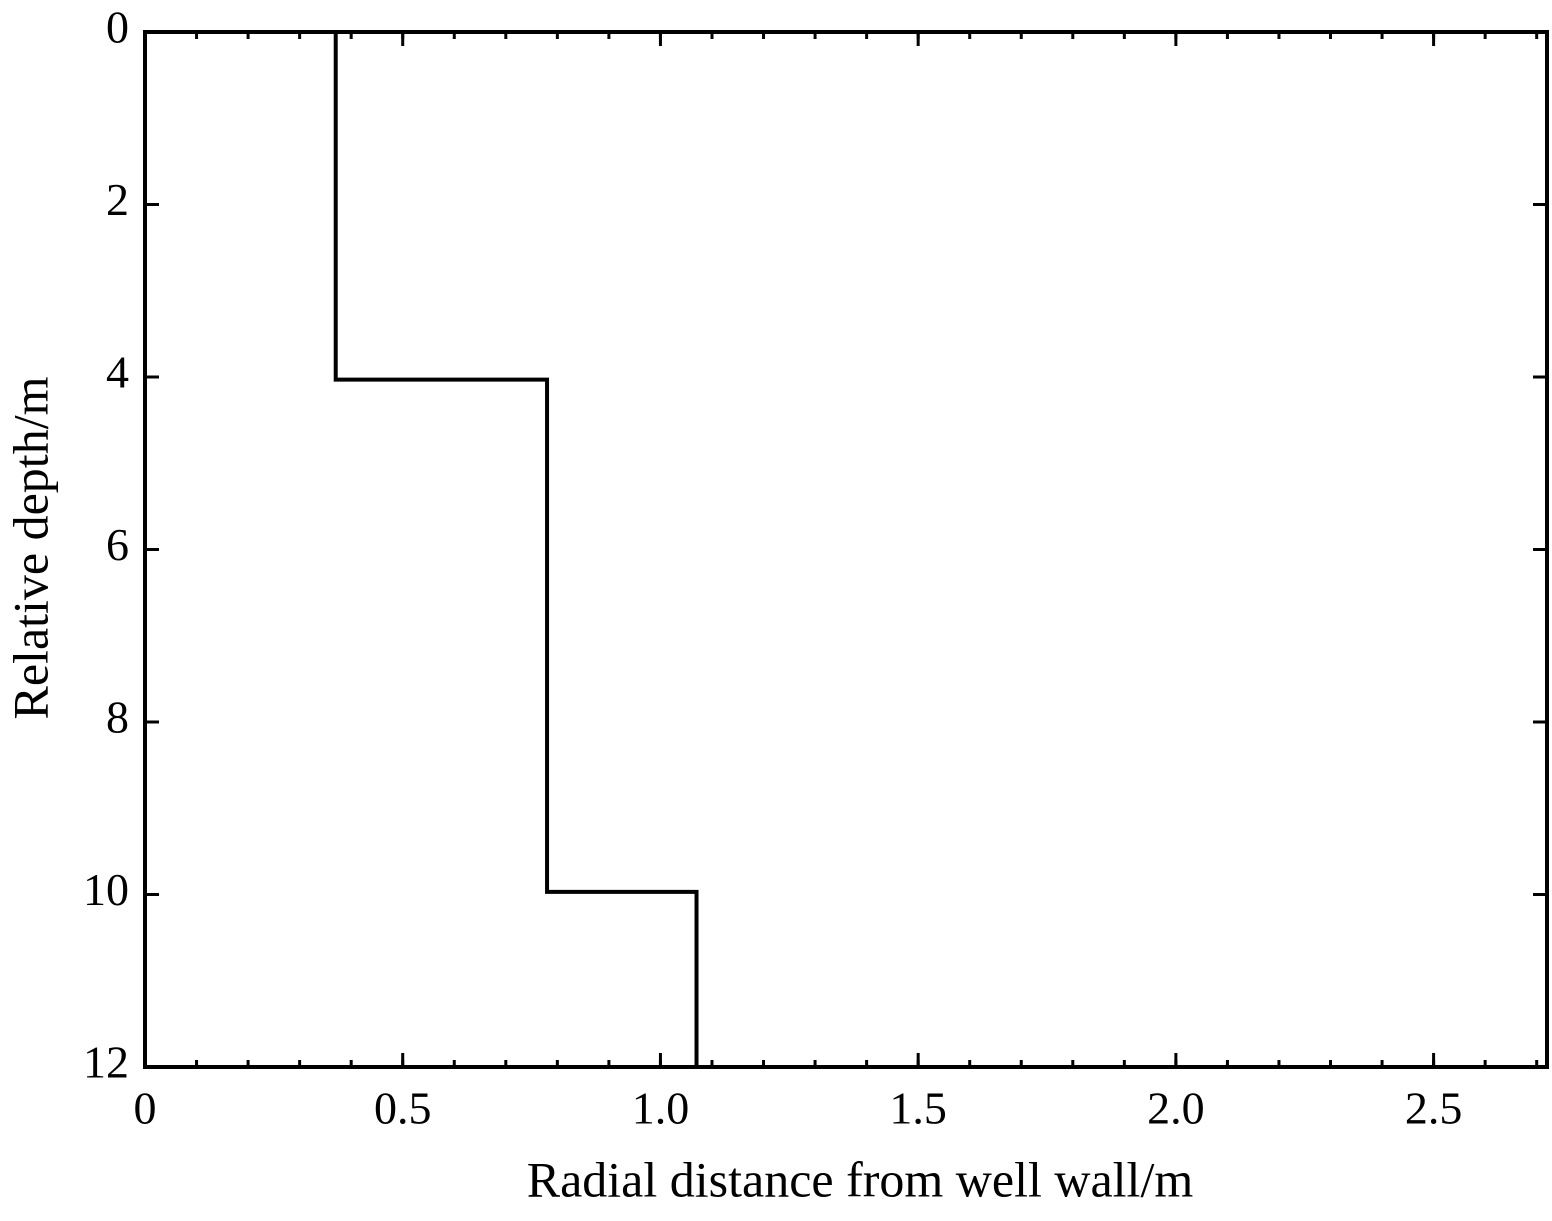 The image size is (1552, 1221). What do you see at coordinates (661, 1108) in the screenshot?
I see `x-tick-label: 1.0` at bounding box center [661, 1108].